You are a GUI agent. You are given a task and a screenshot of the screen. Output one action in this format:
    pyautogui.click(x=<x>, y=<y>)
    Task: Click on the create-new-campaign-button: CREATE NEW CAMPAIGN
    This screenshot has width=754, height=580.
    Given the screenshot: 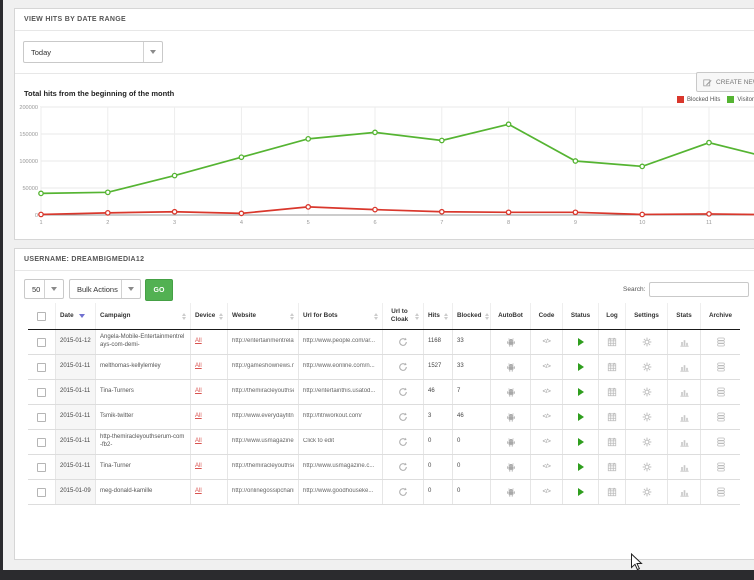 What is the action you would take?
    pyautogui.click(x=725, y=82)
    